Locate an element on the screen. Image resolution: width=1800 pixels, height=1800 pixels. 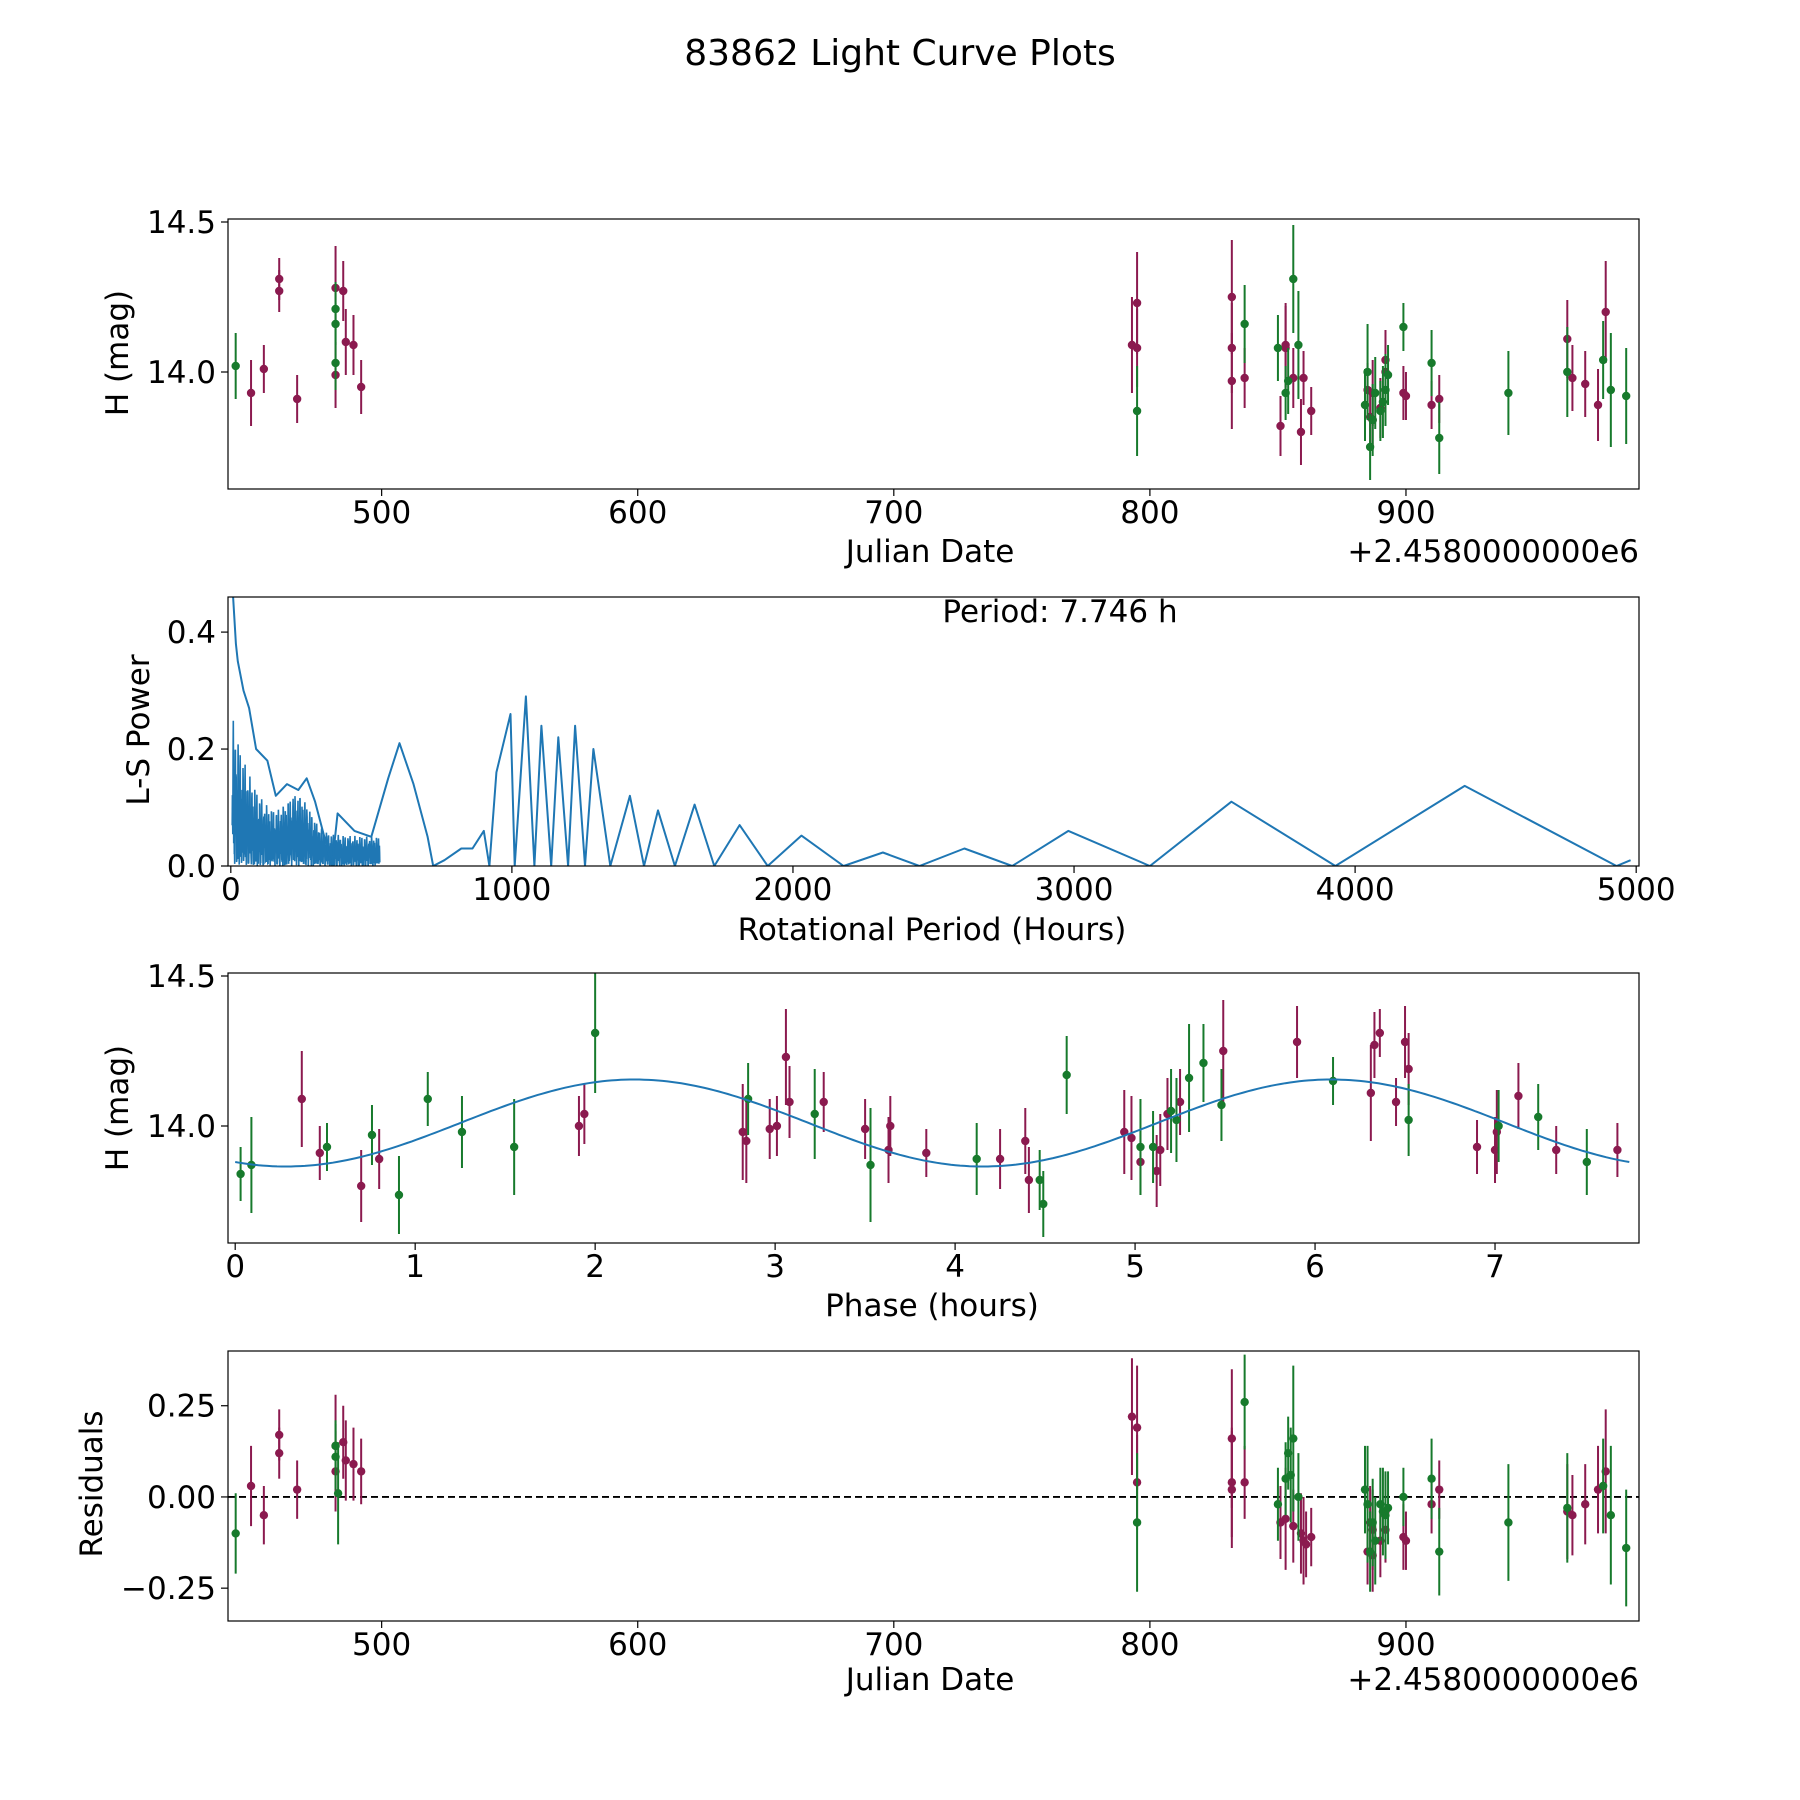
x-tick-label: 900 is located at coordinates (1405, 513).